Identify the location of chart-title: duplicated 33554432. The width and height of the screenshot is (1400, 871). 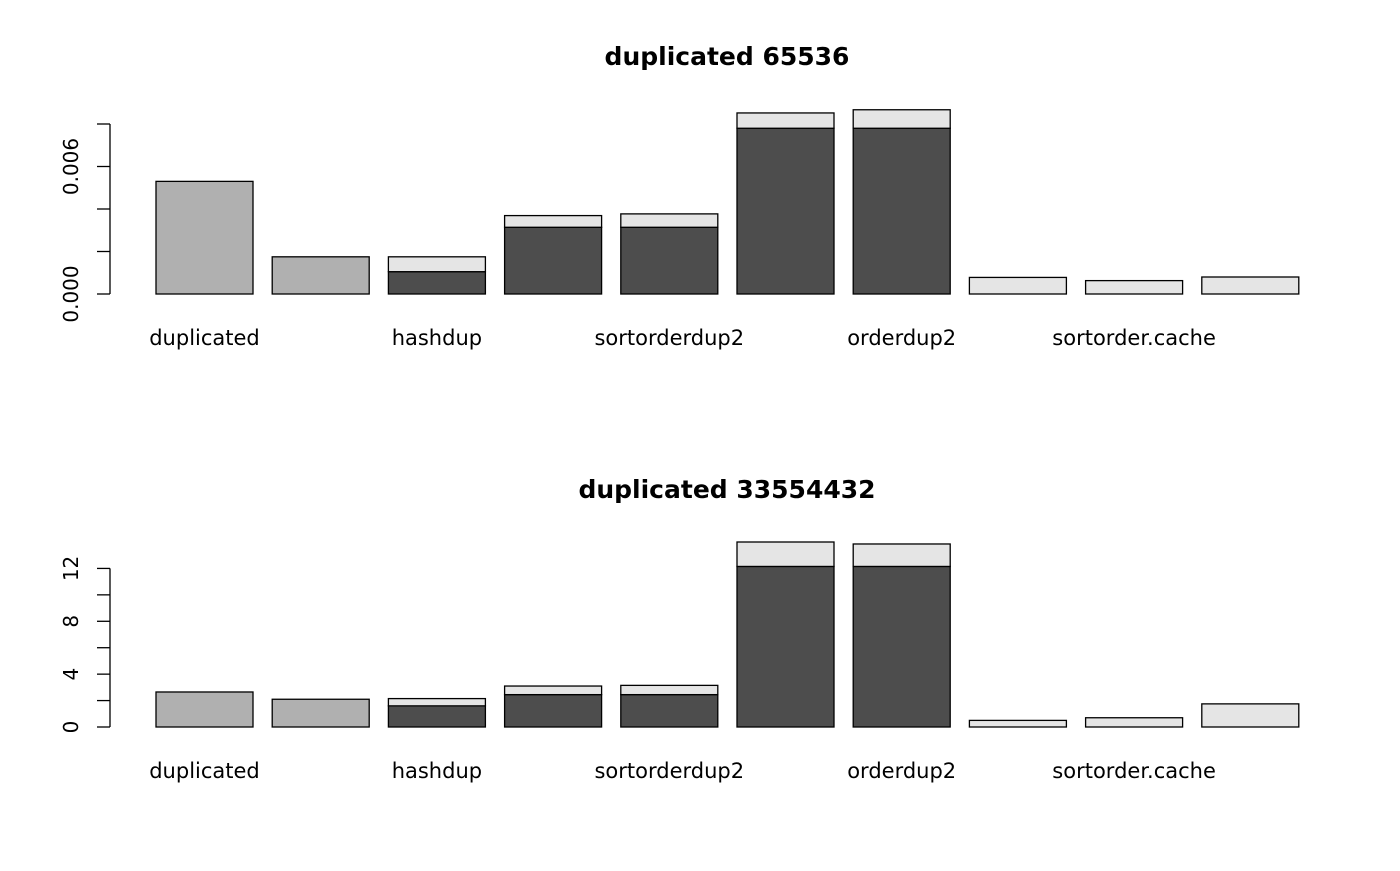
(726, 489).